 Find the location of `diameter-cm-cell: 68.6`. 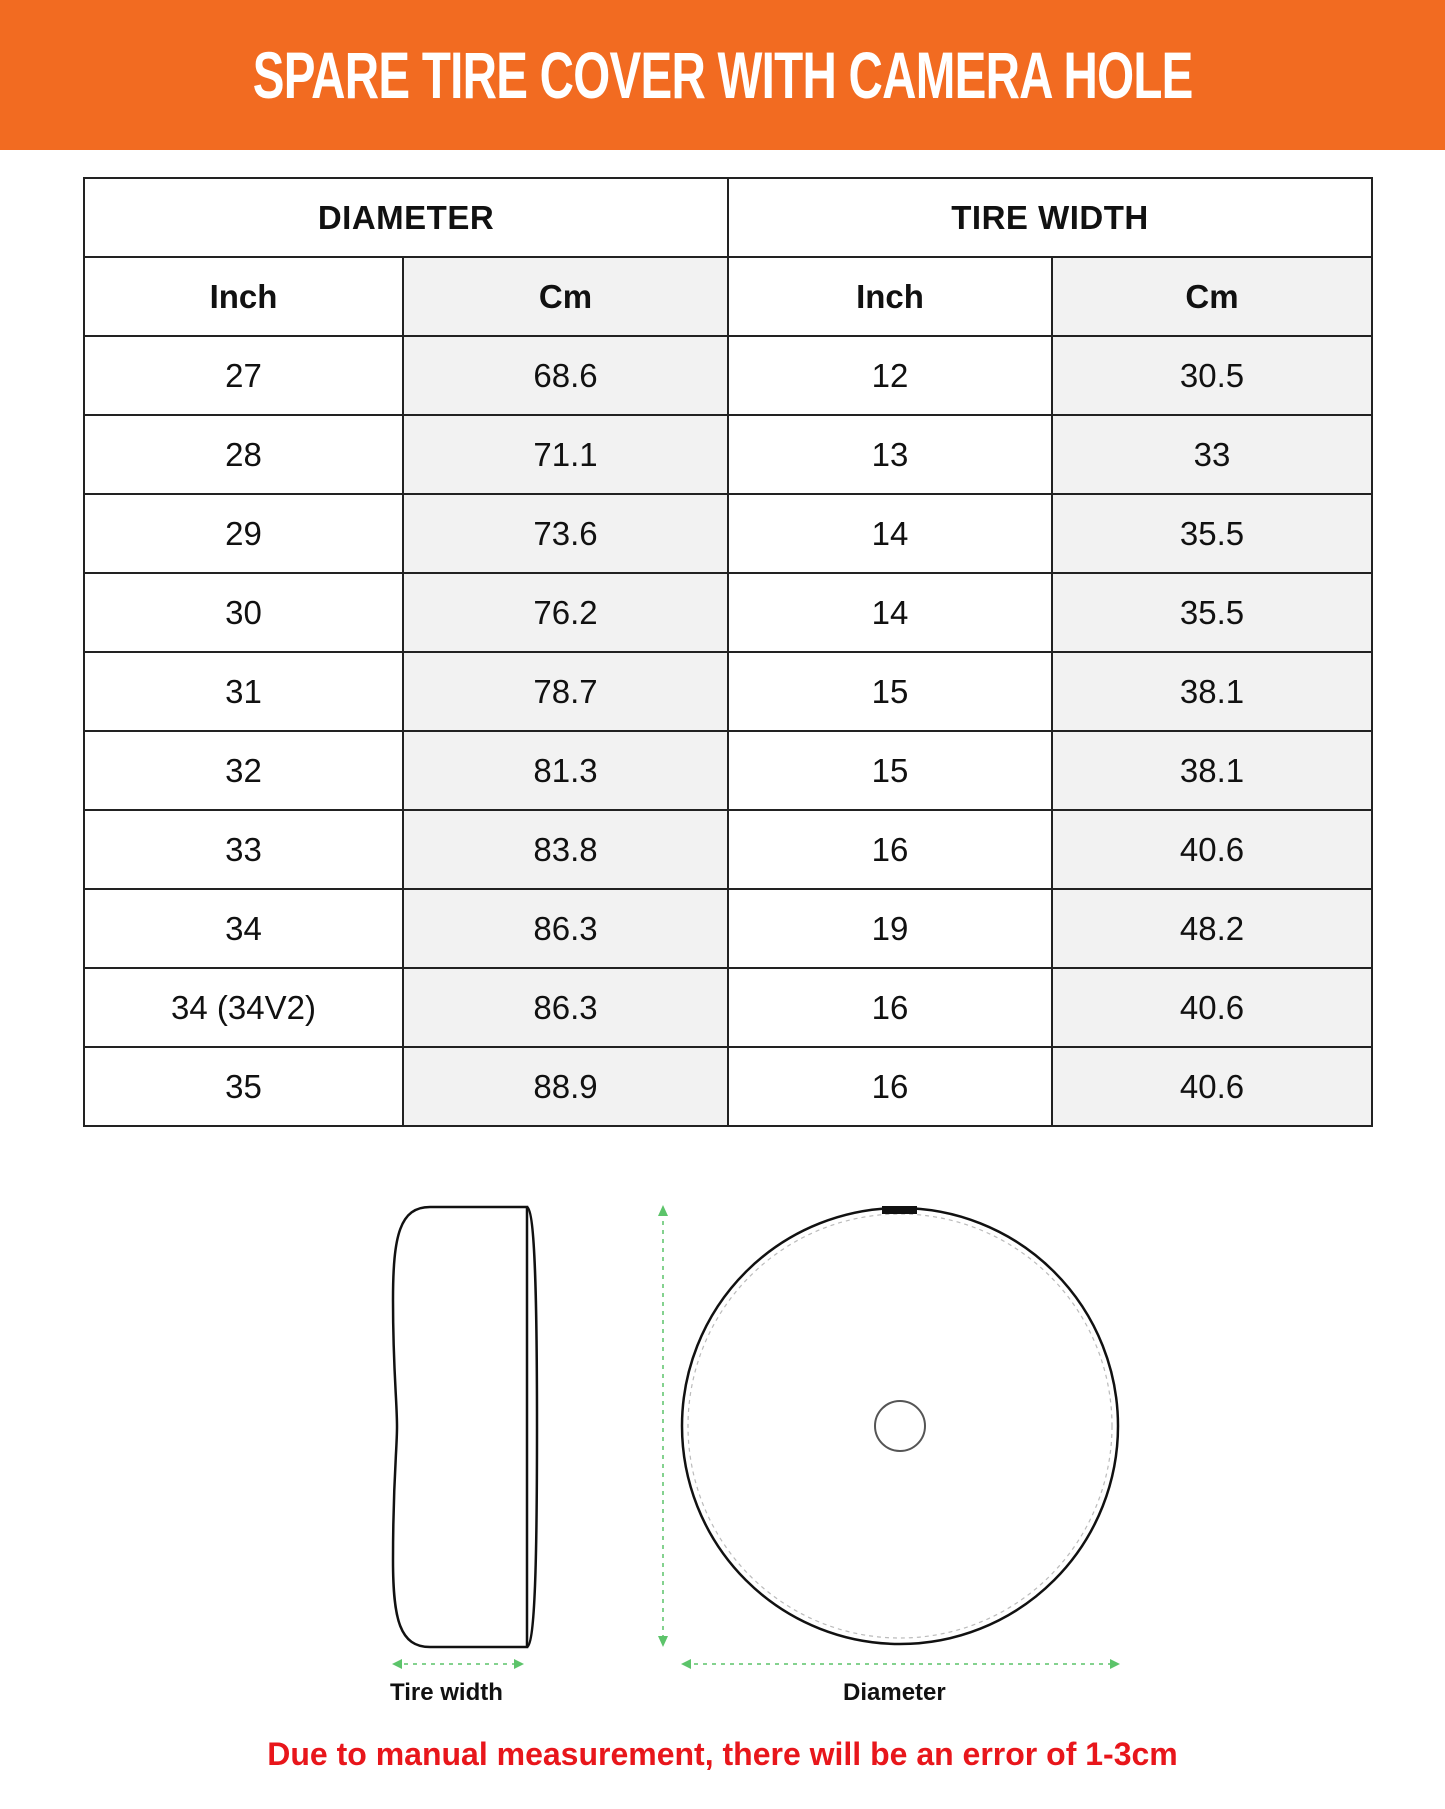

diameter-cm-cell: 68.6 is located at coordinates (565, 375).